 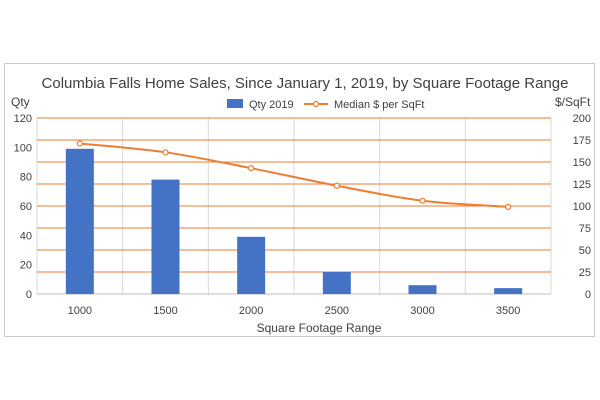 I want to click on legend-marker-median, so click(x=316, y=104).